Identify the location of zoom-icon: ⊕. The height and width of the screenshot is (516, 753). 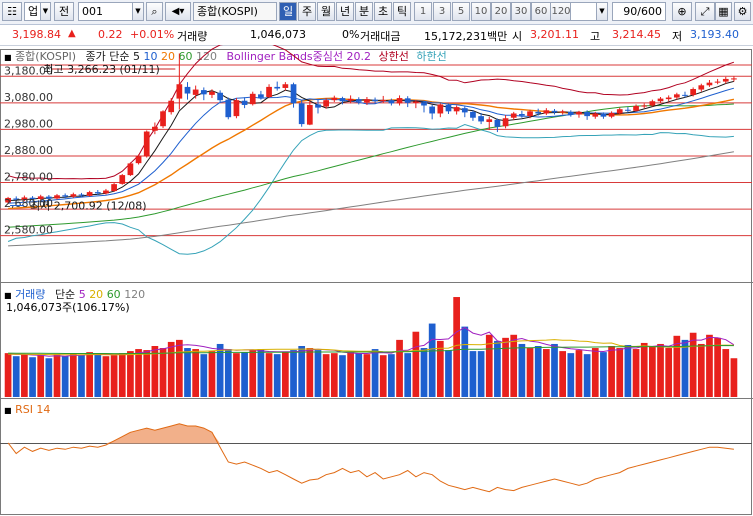
(682, 11).